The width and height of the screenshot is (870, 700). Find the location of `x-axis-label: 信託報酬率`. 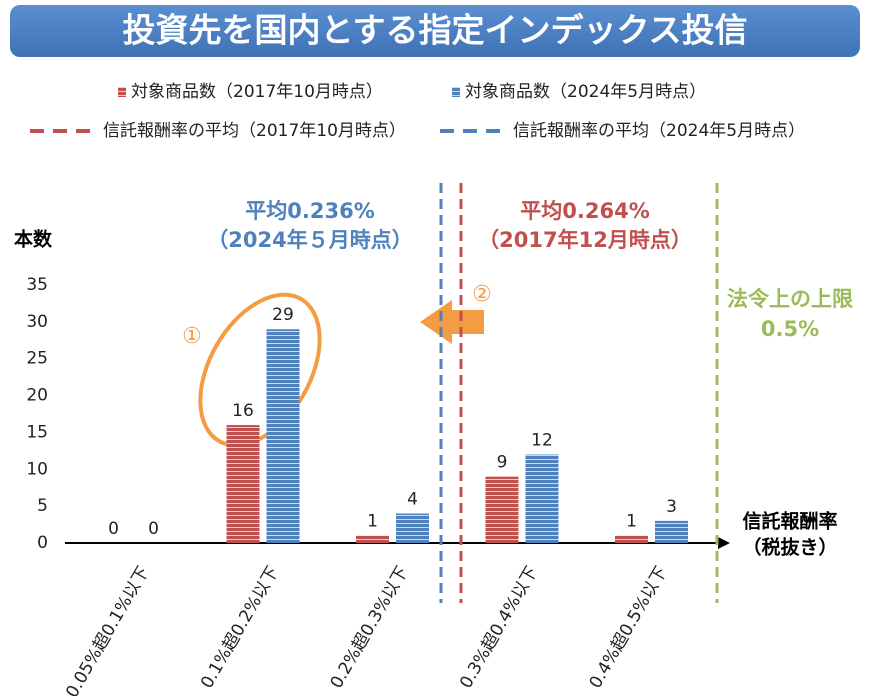

x-axis-label: 信託報酬率 is located at coordinates (789, 521).